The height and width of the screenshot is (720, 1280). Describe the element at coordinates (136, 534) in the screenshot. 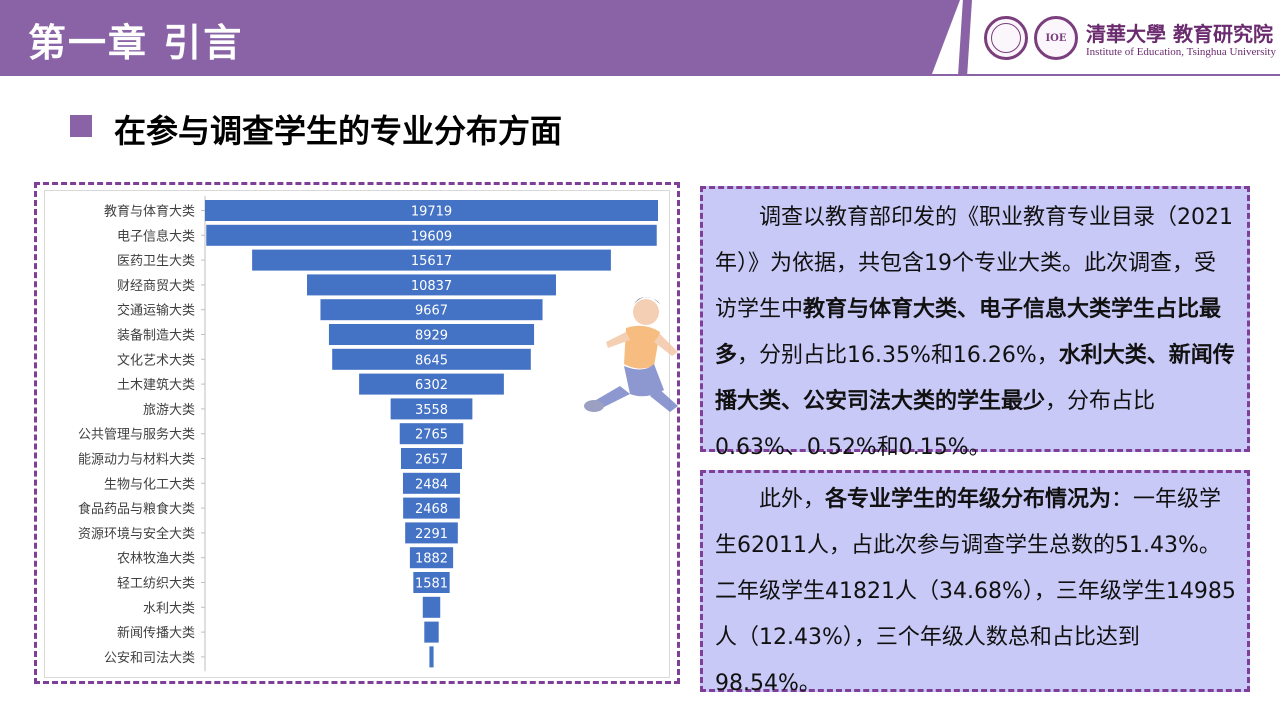

I see `category-label: 资源环境与安全大类` at that location.